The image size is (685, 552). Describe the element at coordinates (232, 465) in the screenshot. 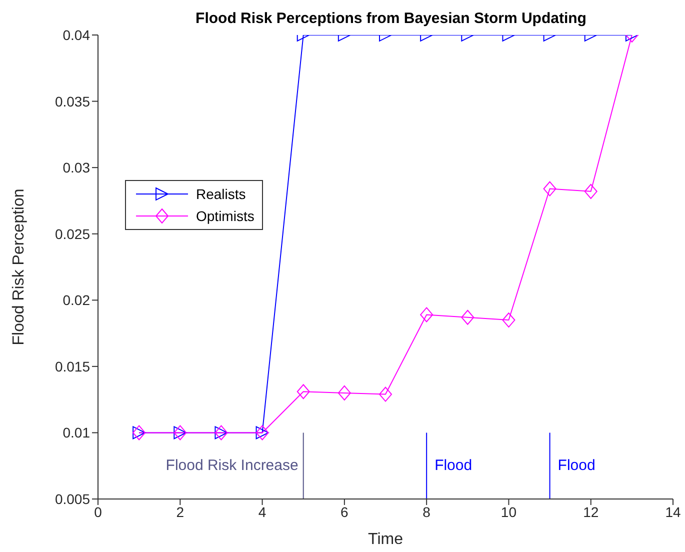

I see `annotation: Flood Risk Increase` at that location.